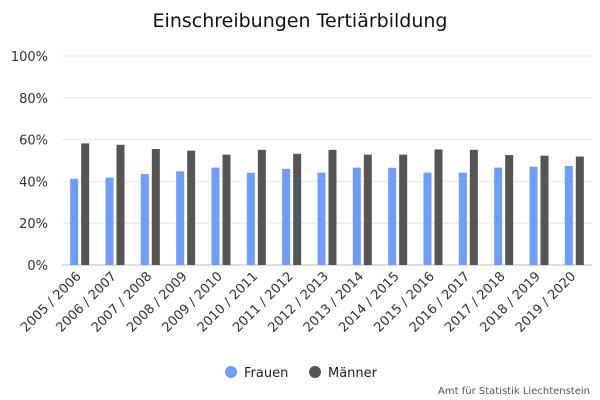  I want to click on y-tick-label: 60%, so click(33, 141).